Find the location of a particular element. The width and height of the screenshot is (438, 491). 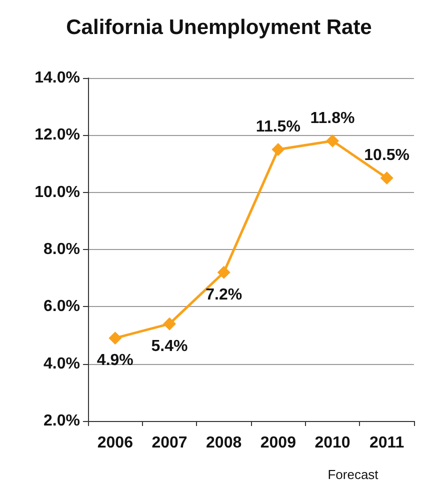

y-tick-label: 10.0% is located at coordinates (57, 192).